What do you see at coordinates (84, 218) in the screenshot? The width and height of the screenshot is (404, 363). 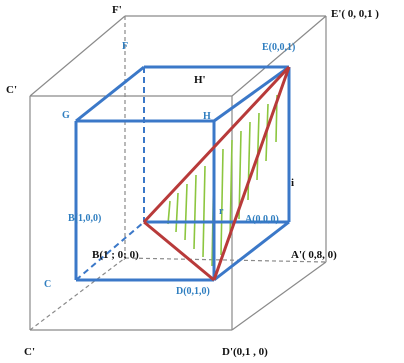 I see `label-B: B(1,0,0)` at bounding box center [84, 218].